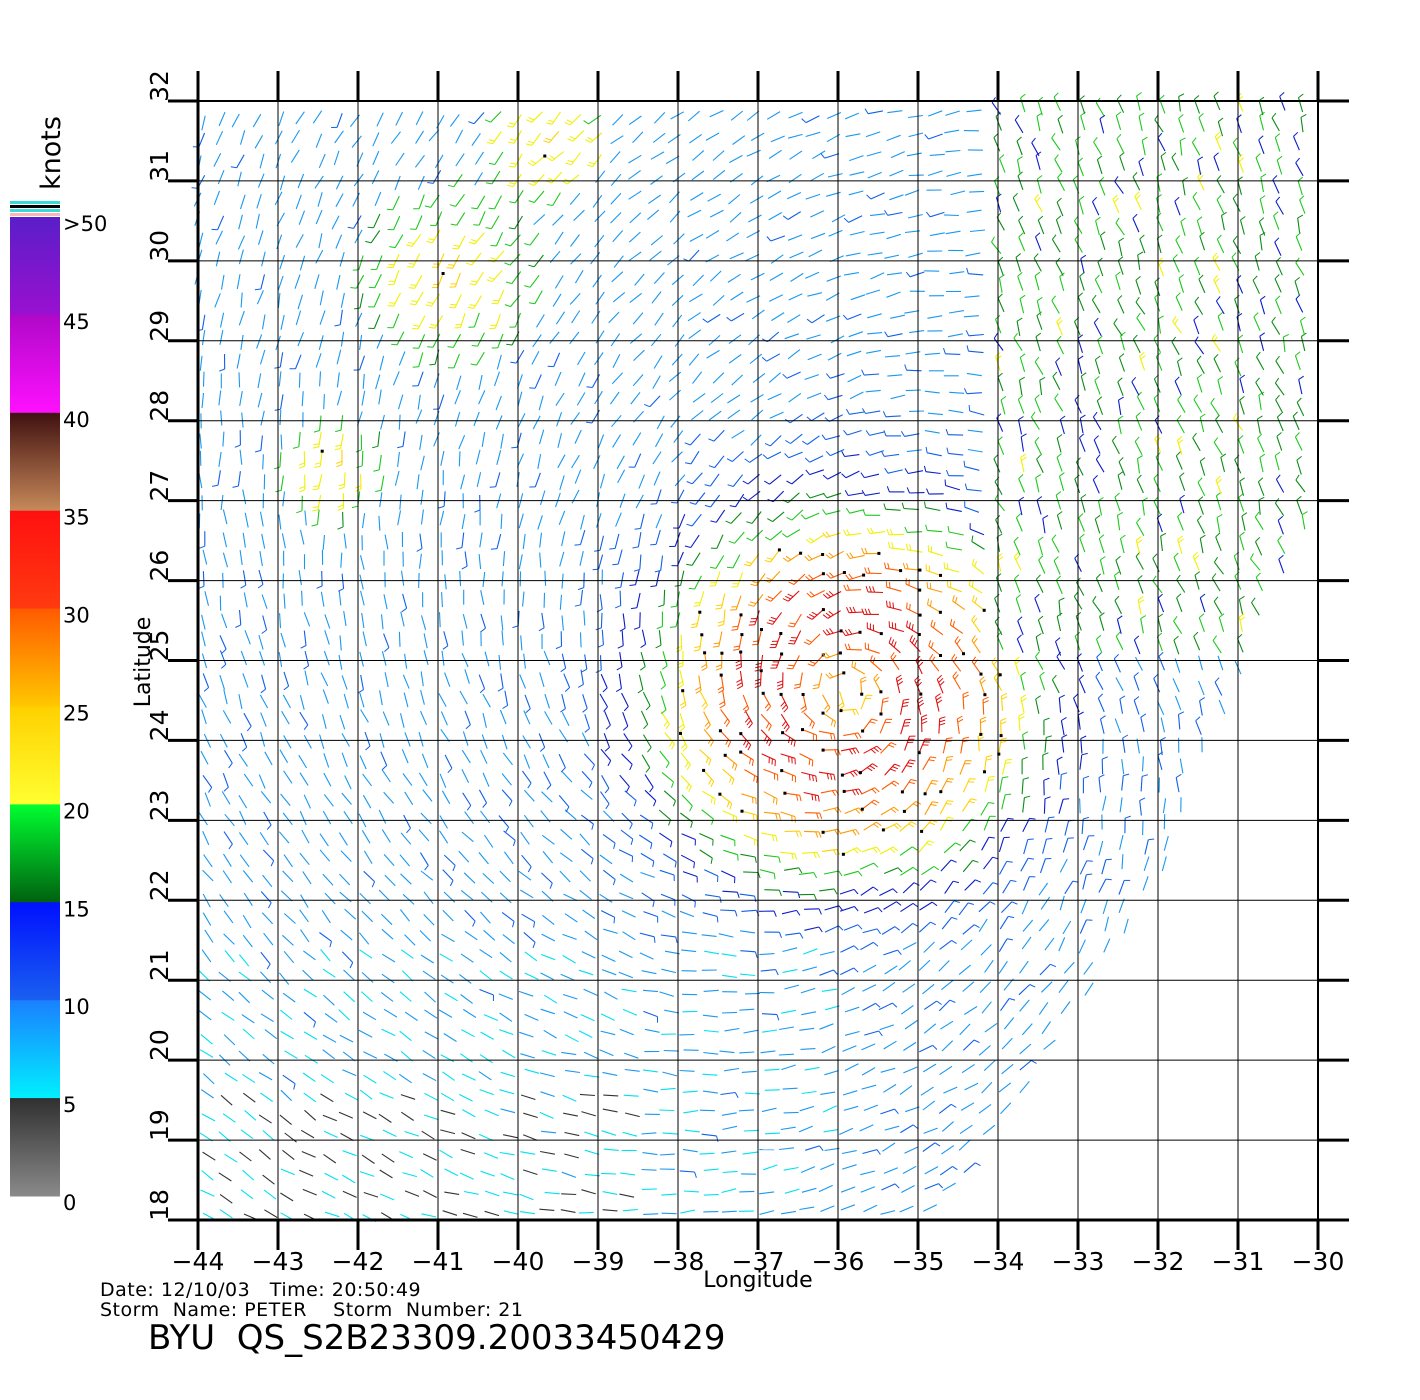  I want to click on y-tick-label: 23, so click(159, 805).